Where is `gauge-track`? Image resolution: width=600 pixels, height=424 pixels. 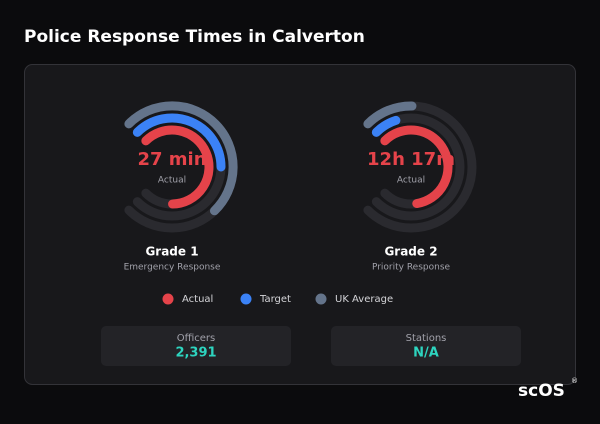
gauge-track is located at coordinates (418, 167).